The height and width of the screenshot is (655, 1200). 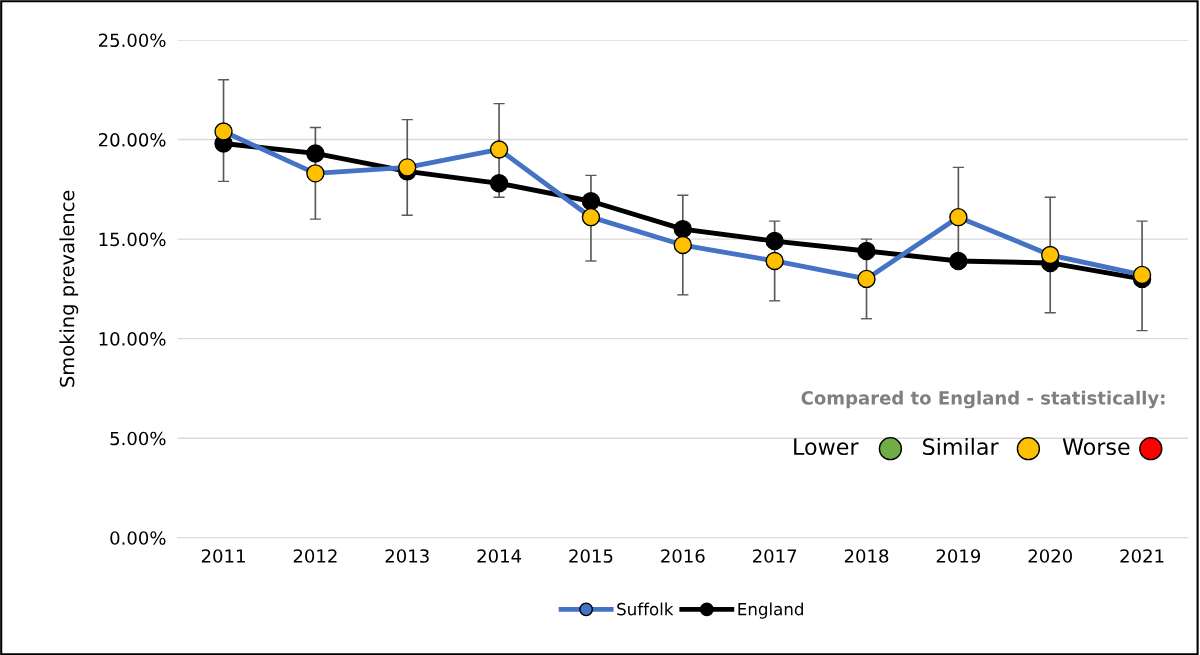 I want to click on y-tick-label: 5.00%, so click(x=138, y=438).